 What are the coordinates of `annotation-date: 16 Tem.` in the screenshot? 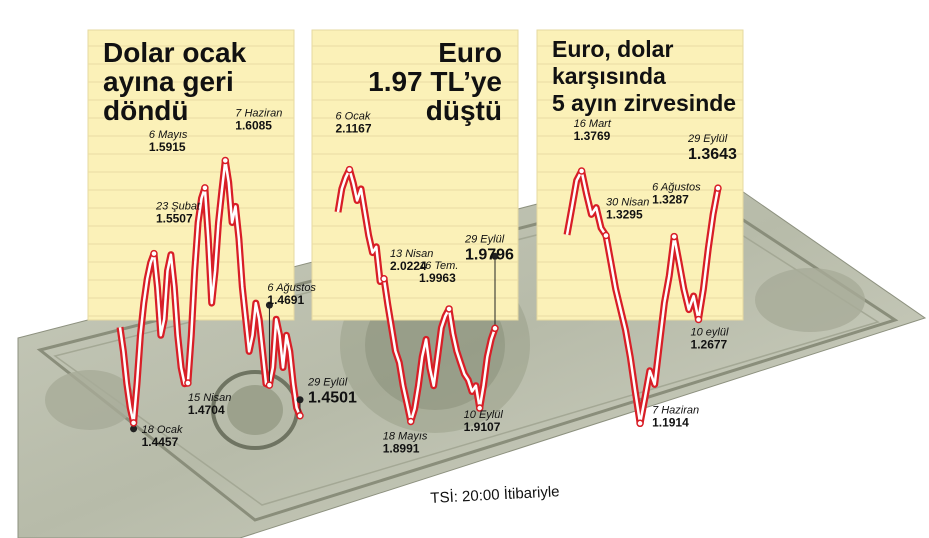 It's located at (438, 266).